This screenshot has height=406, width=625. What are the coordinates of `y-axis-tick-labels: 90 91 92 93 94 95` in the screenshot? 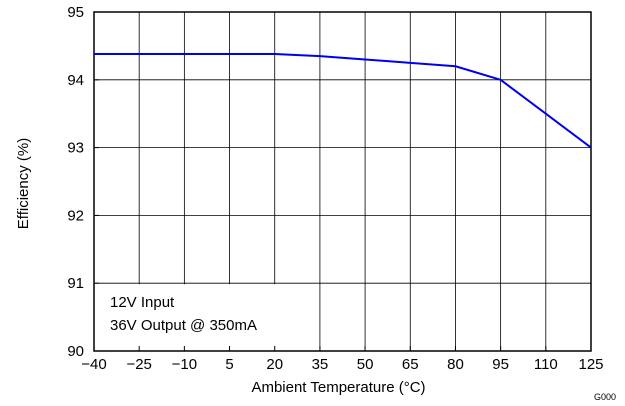 It's located at (75, 182).